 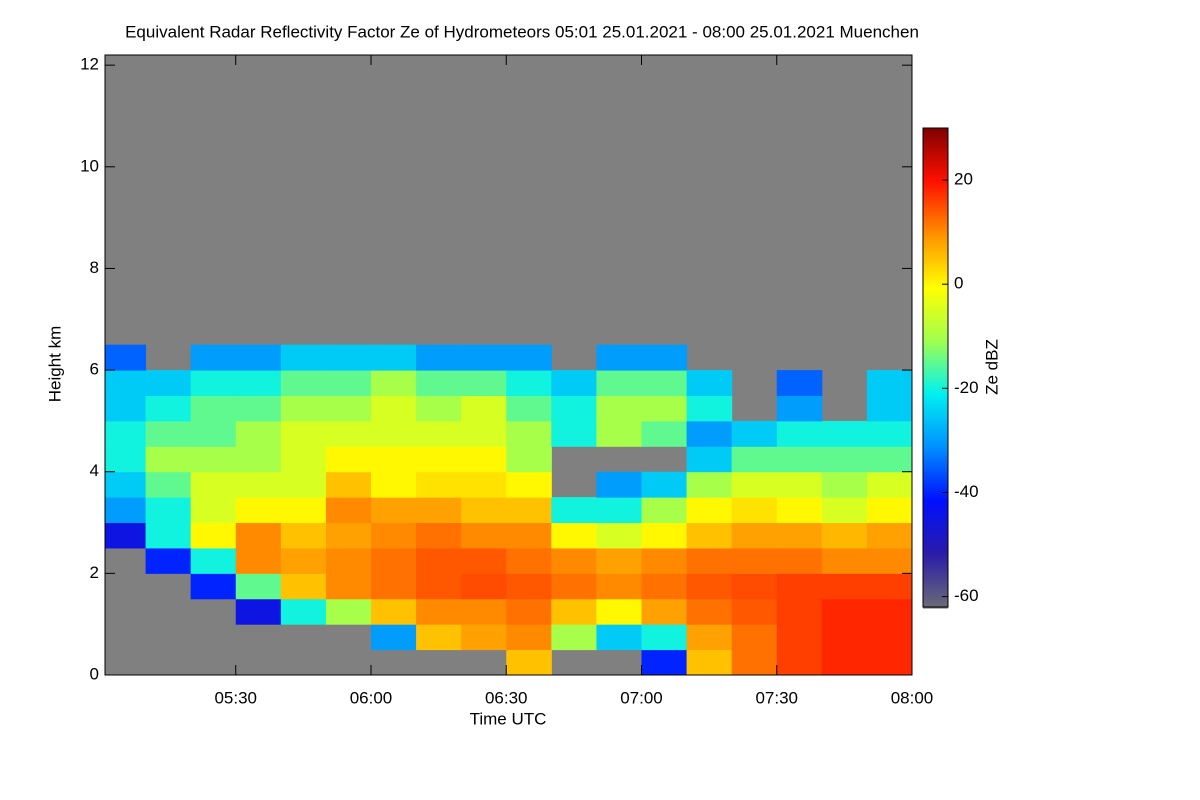 I want to click on colorbar-frame, so click(x=935, y=367).